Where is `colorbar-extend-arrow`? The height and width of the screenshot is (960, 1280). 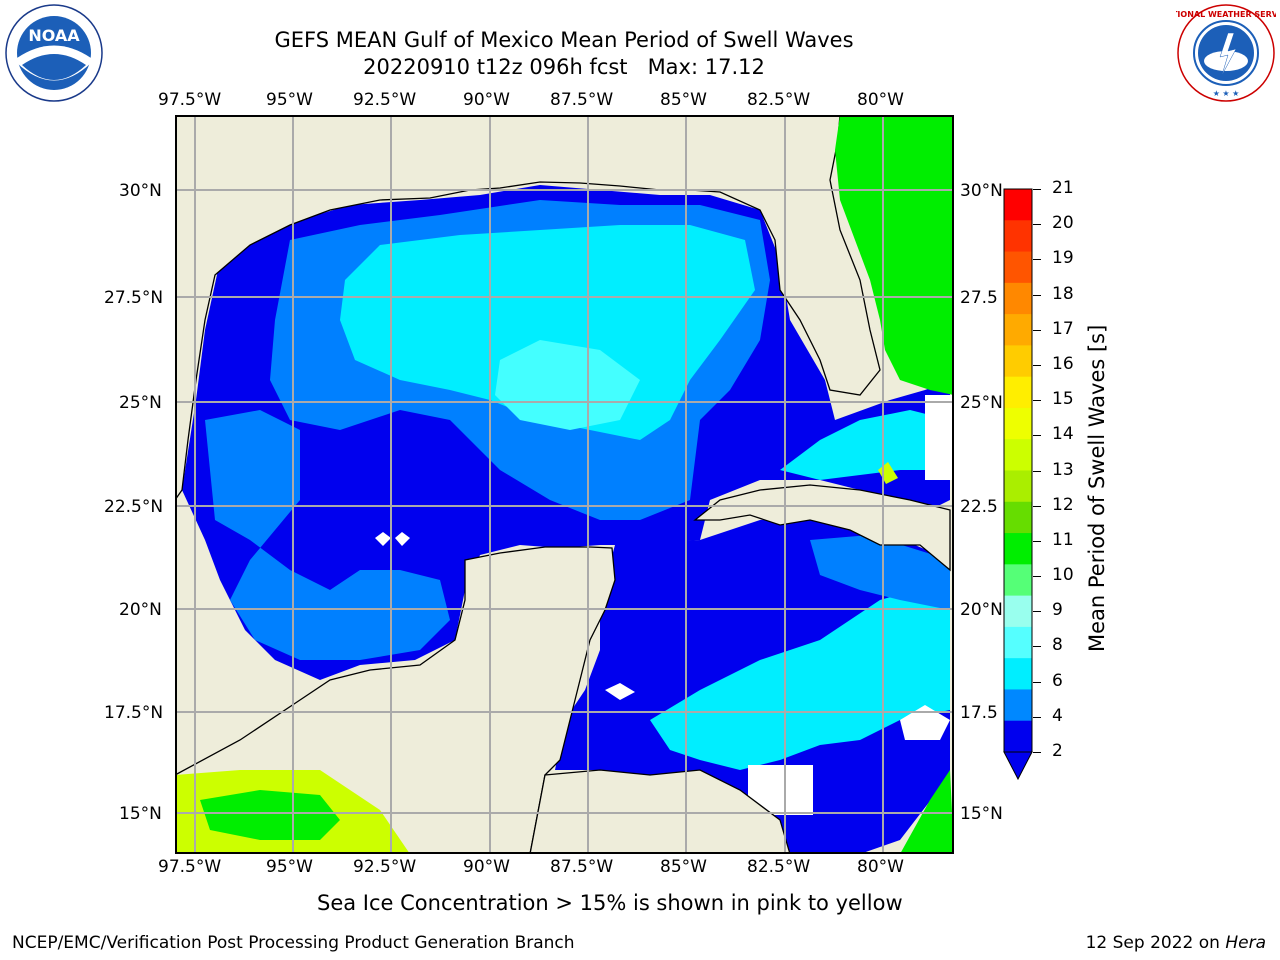
colorbar-extend-arrow is located at coordinates (1018, 766).